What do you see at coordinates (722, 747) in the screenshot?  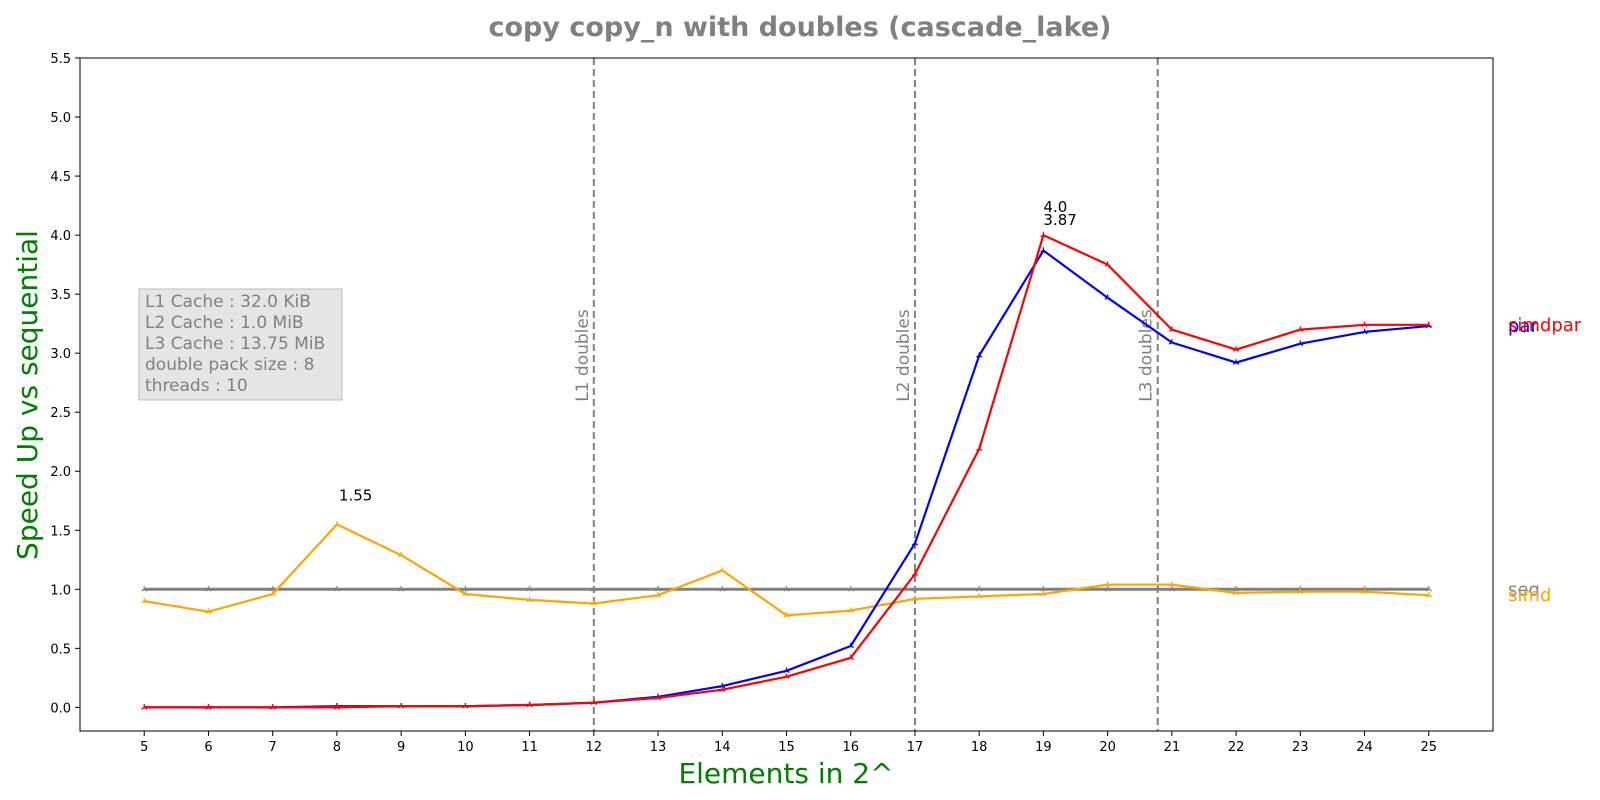 I see `x-tick-label: 14` at bounding box center [722, 747].